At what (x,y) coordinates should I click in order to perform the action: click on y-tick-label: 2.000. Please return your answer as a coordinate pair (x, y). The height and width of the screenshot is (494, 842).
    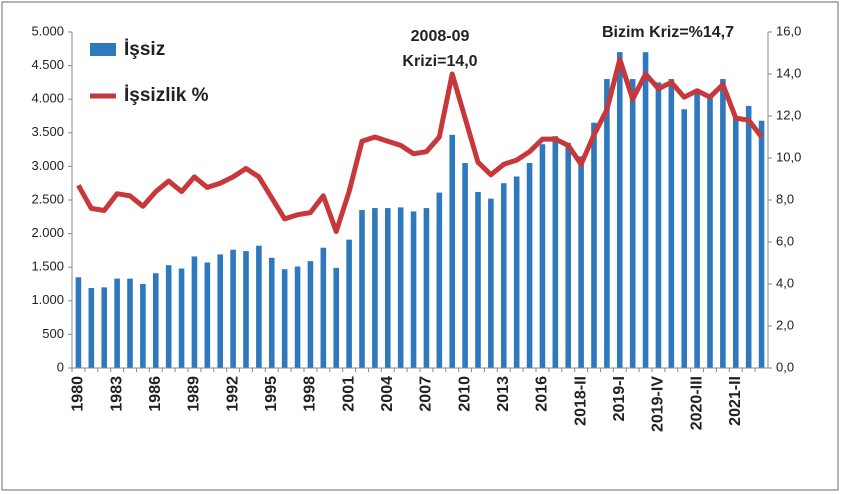
    Looking at the image, I should click on (47, 232).